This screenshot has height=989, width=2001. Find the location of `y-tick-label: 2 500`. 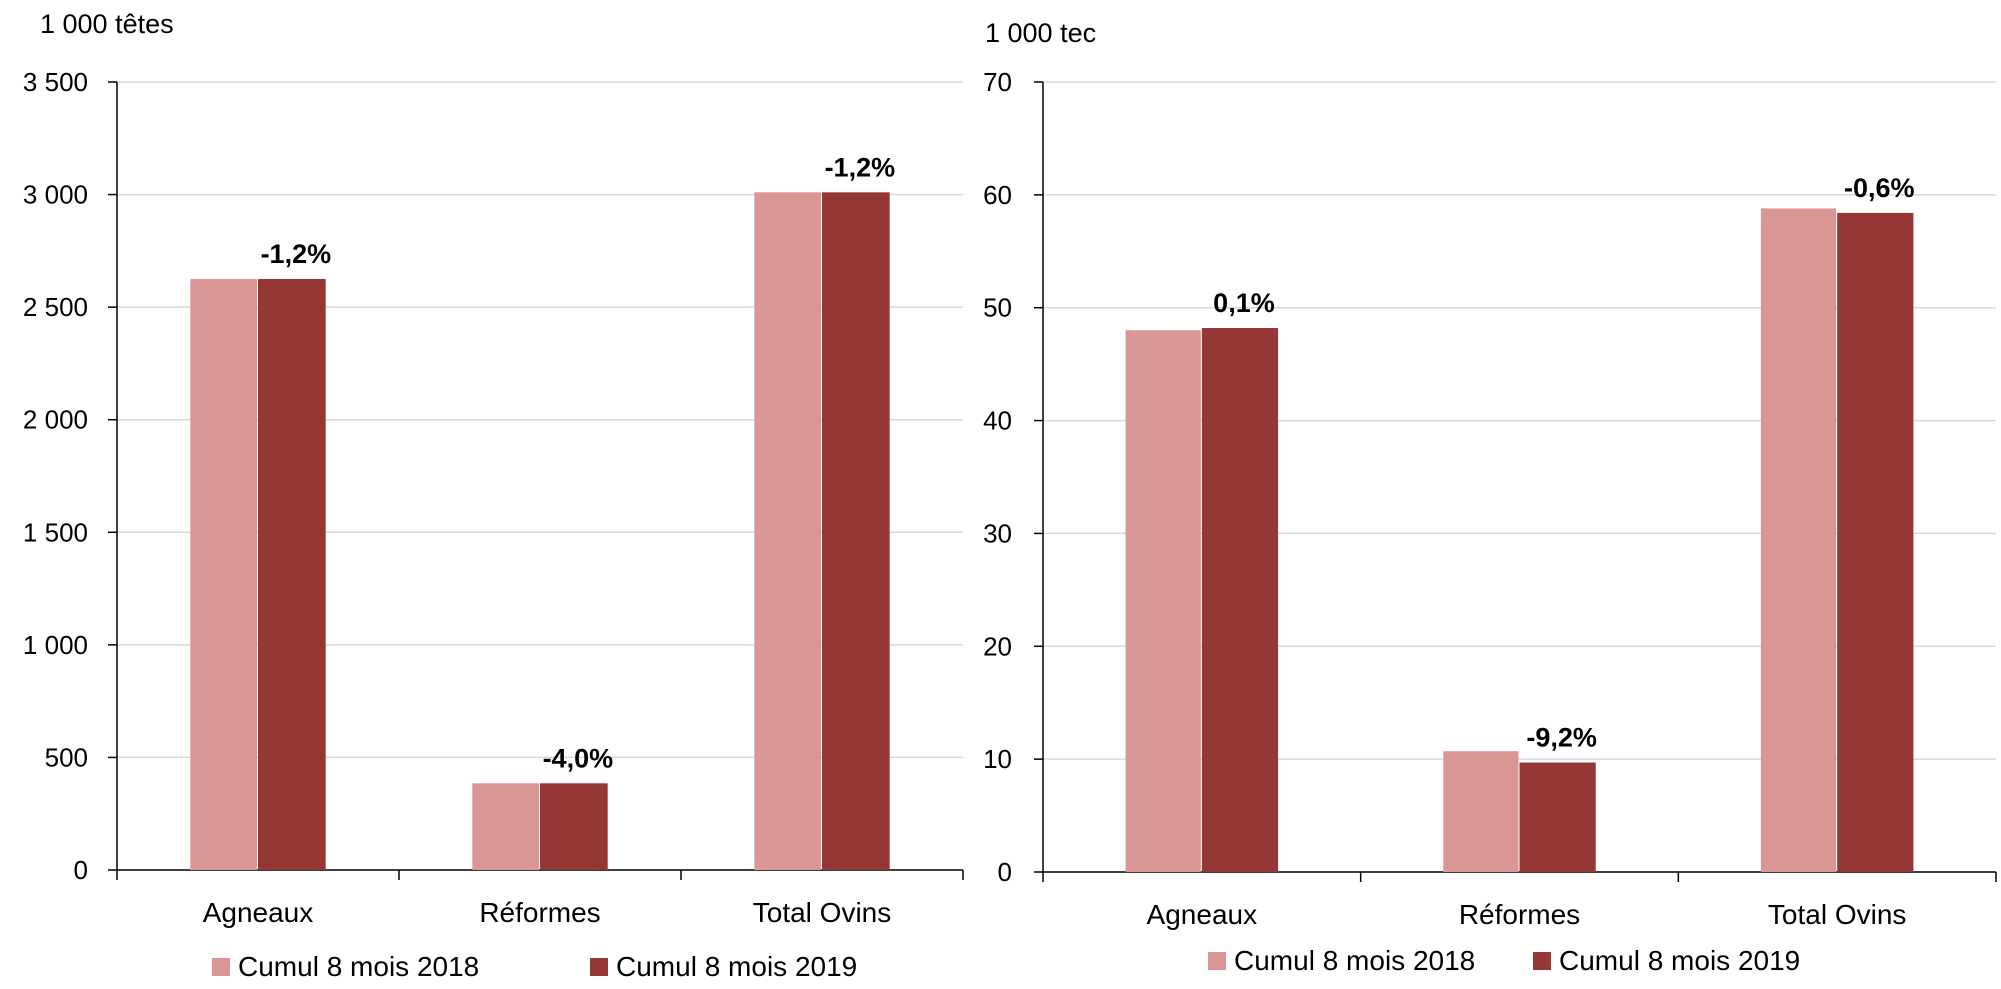

y-tick-label: 2 500 is located at coordinates (55, 307).